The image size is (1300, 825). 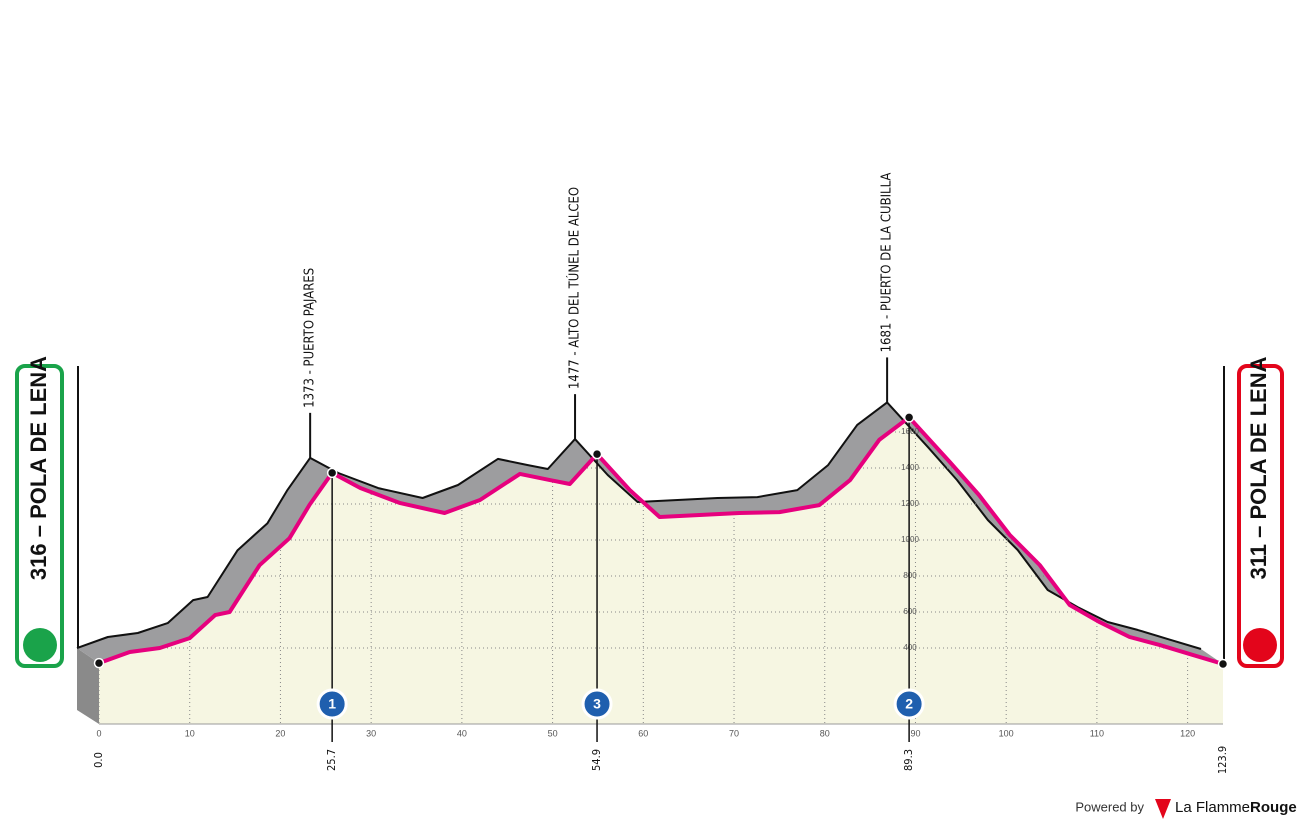 What do you see at coordinates (910, 539) in the screenshot?
I see `y-tick-label: 1000` at bounding box center [910, 539].